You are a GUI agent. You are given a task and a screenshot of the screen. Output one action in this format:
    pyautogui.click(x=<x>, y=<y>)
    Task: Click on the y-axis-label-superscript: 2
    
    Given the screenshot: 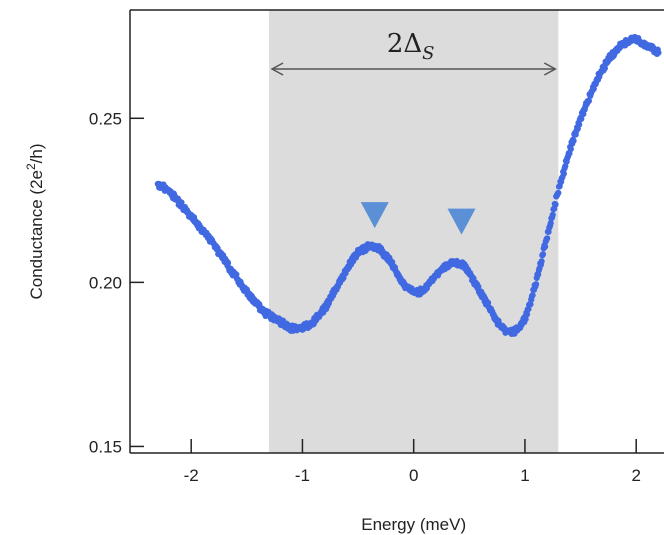 What is the action you would take?
    pyautogui.click(x=31, y=166)
    